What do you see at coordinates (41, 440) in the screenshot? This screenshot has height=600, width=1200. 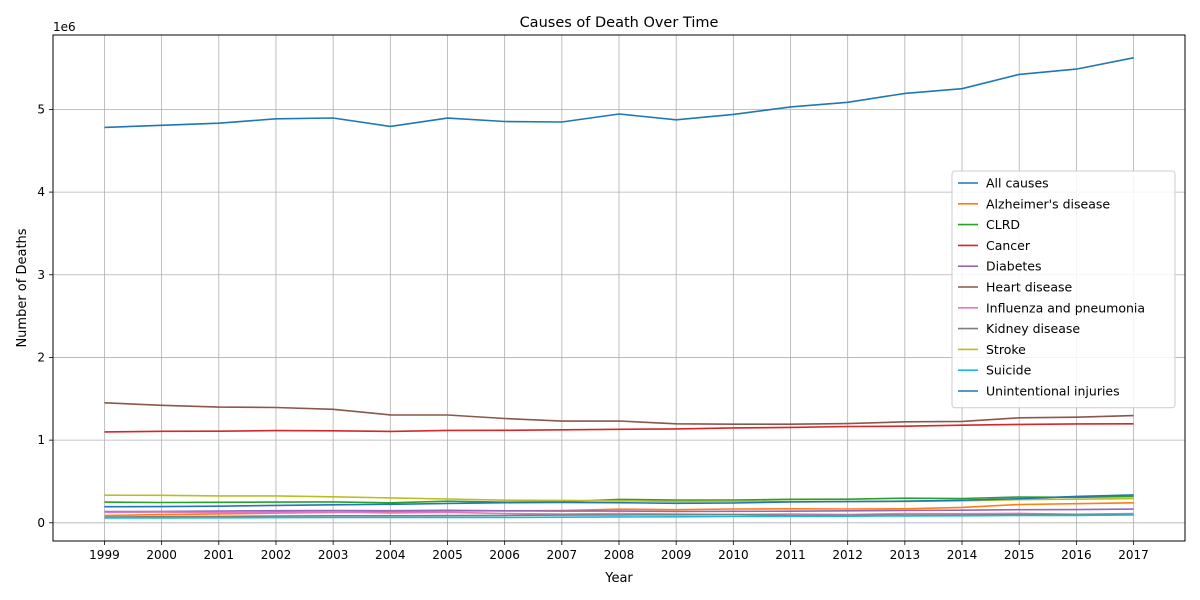 I see `y-tick-label: 1` at bounding box center [41, 440].